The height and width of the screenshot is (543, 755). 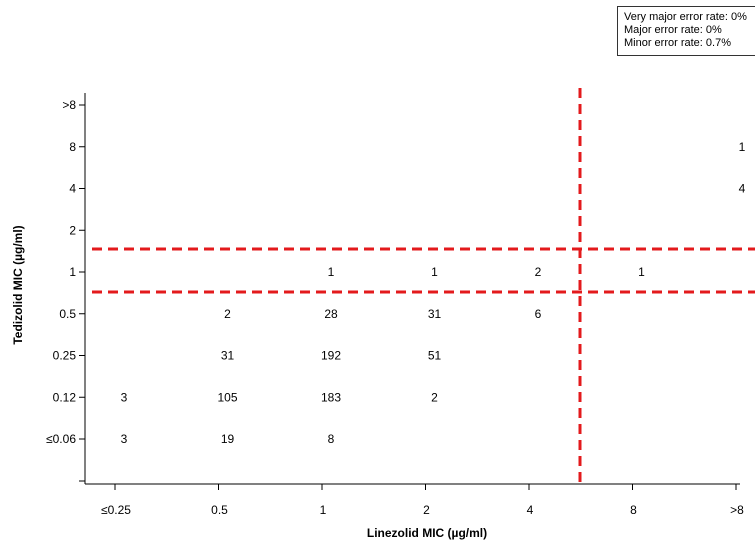 I want to click on x-tick-label: 8, so click(x=633, y=510).